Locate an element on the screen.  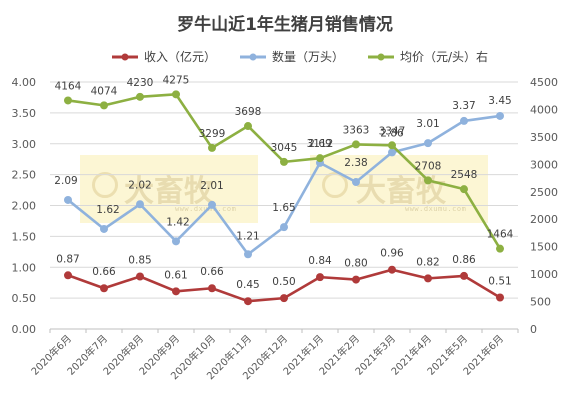
y-left-tick-label: 0.00 is located at coordinates (24, 329).